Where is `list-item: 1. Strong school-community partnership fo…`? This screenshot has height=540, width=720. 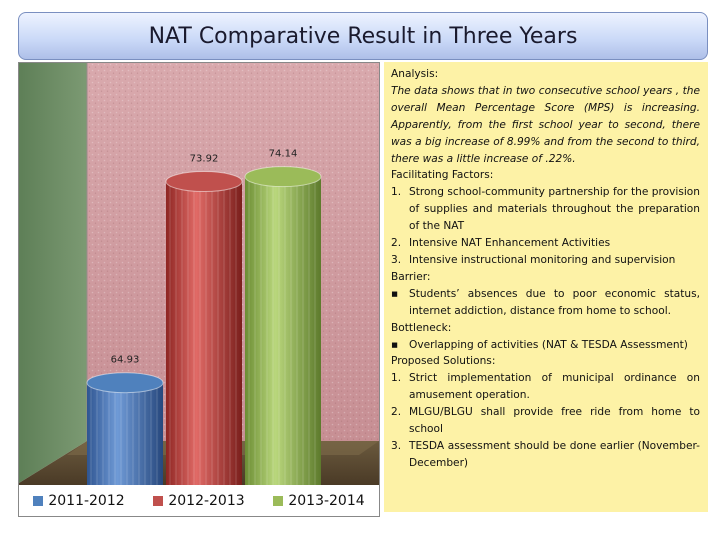 list-item: 1. Strong school-community partnership fo… is located at coordinates (545, 209).